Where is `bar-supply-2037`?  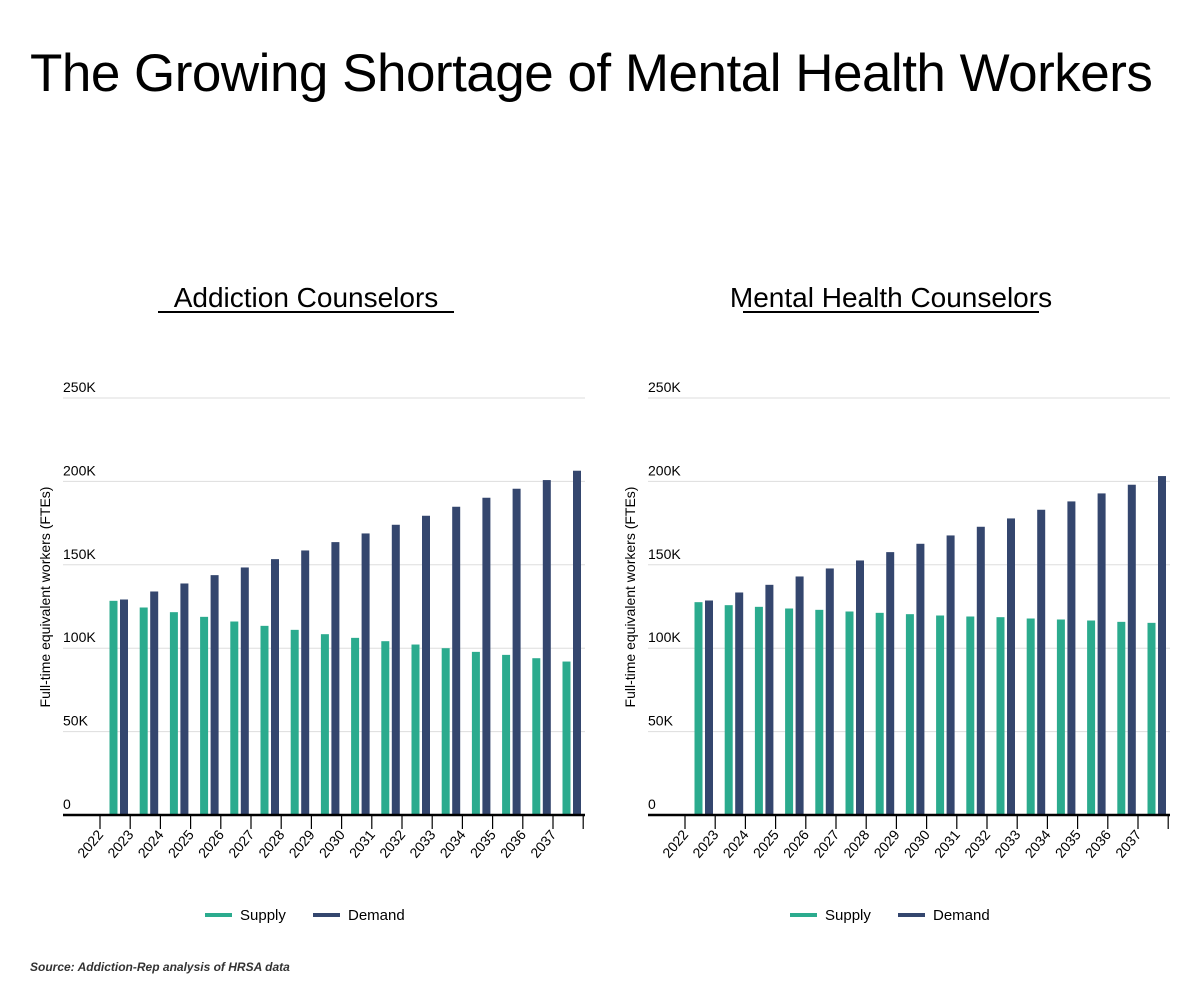
bar-supply-2037 is located at coordinates (1151, 718).